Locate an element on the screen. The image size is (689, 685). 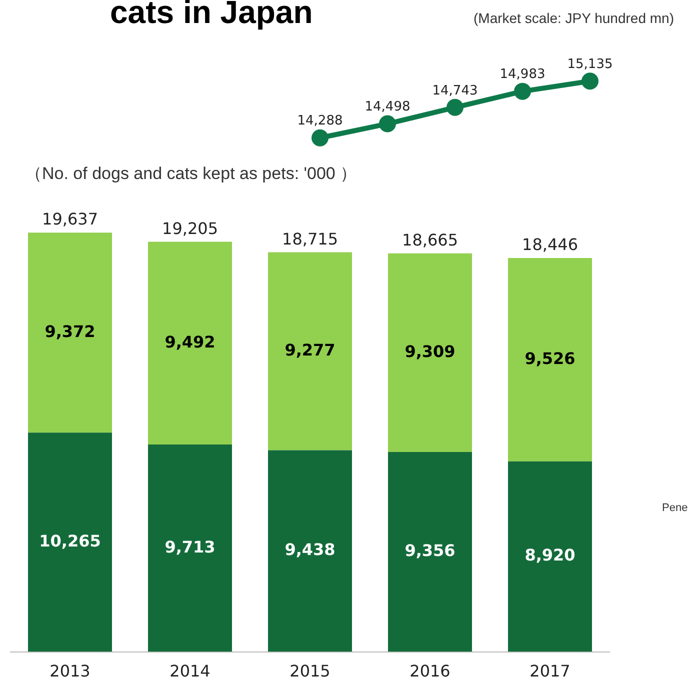
total-label: 18,446 is located at coordinates (550, 244).